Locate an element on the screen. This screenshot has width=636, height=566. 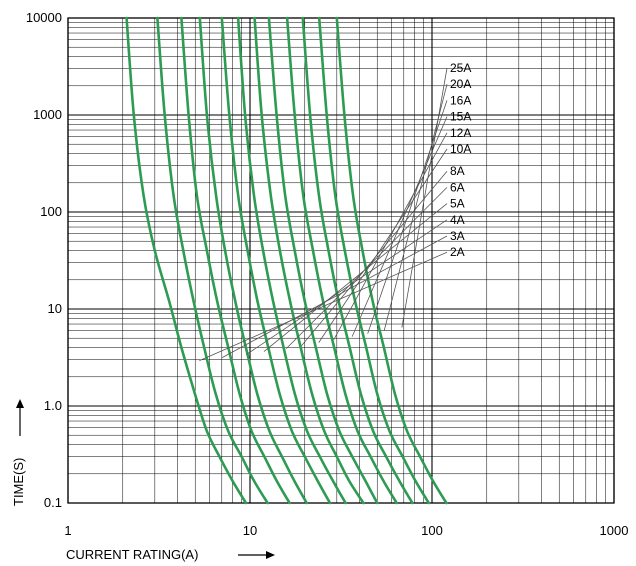
y-axis-arrowhead is located at coordinates (20, 403).